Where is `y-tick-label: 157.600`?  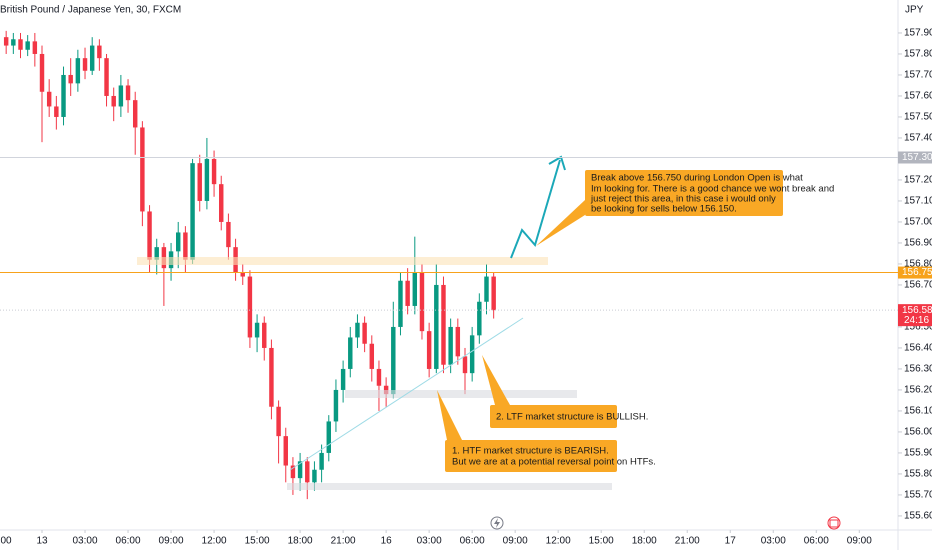
y-tick-label: 157.600 is located at coordinates (918, 96).